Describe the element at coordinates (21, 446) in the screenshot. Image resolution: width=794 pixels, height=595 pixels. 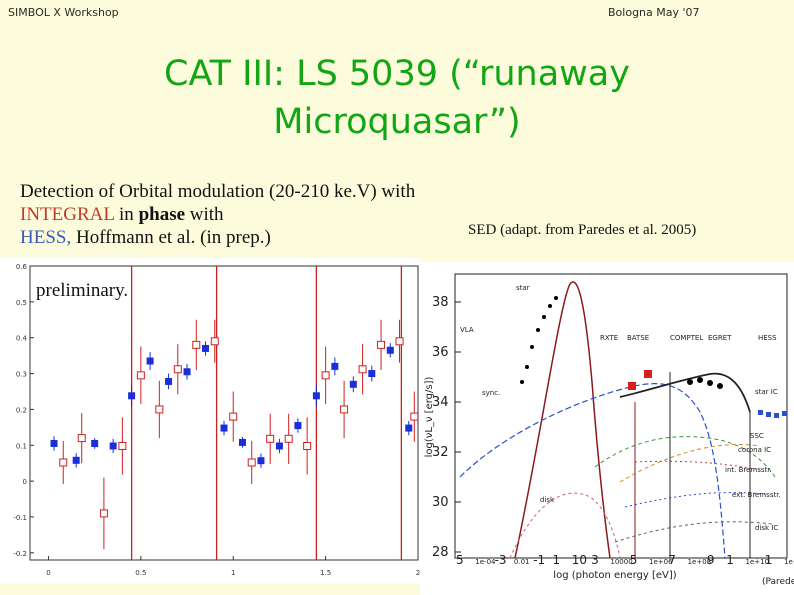
I see `y-tick-label: 0.1` at that location.